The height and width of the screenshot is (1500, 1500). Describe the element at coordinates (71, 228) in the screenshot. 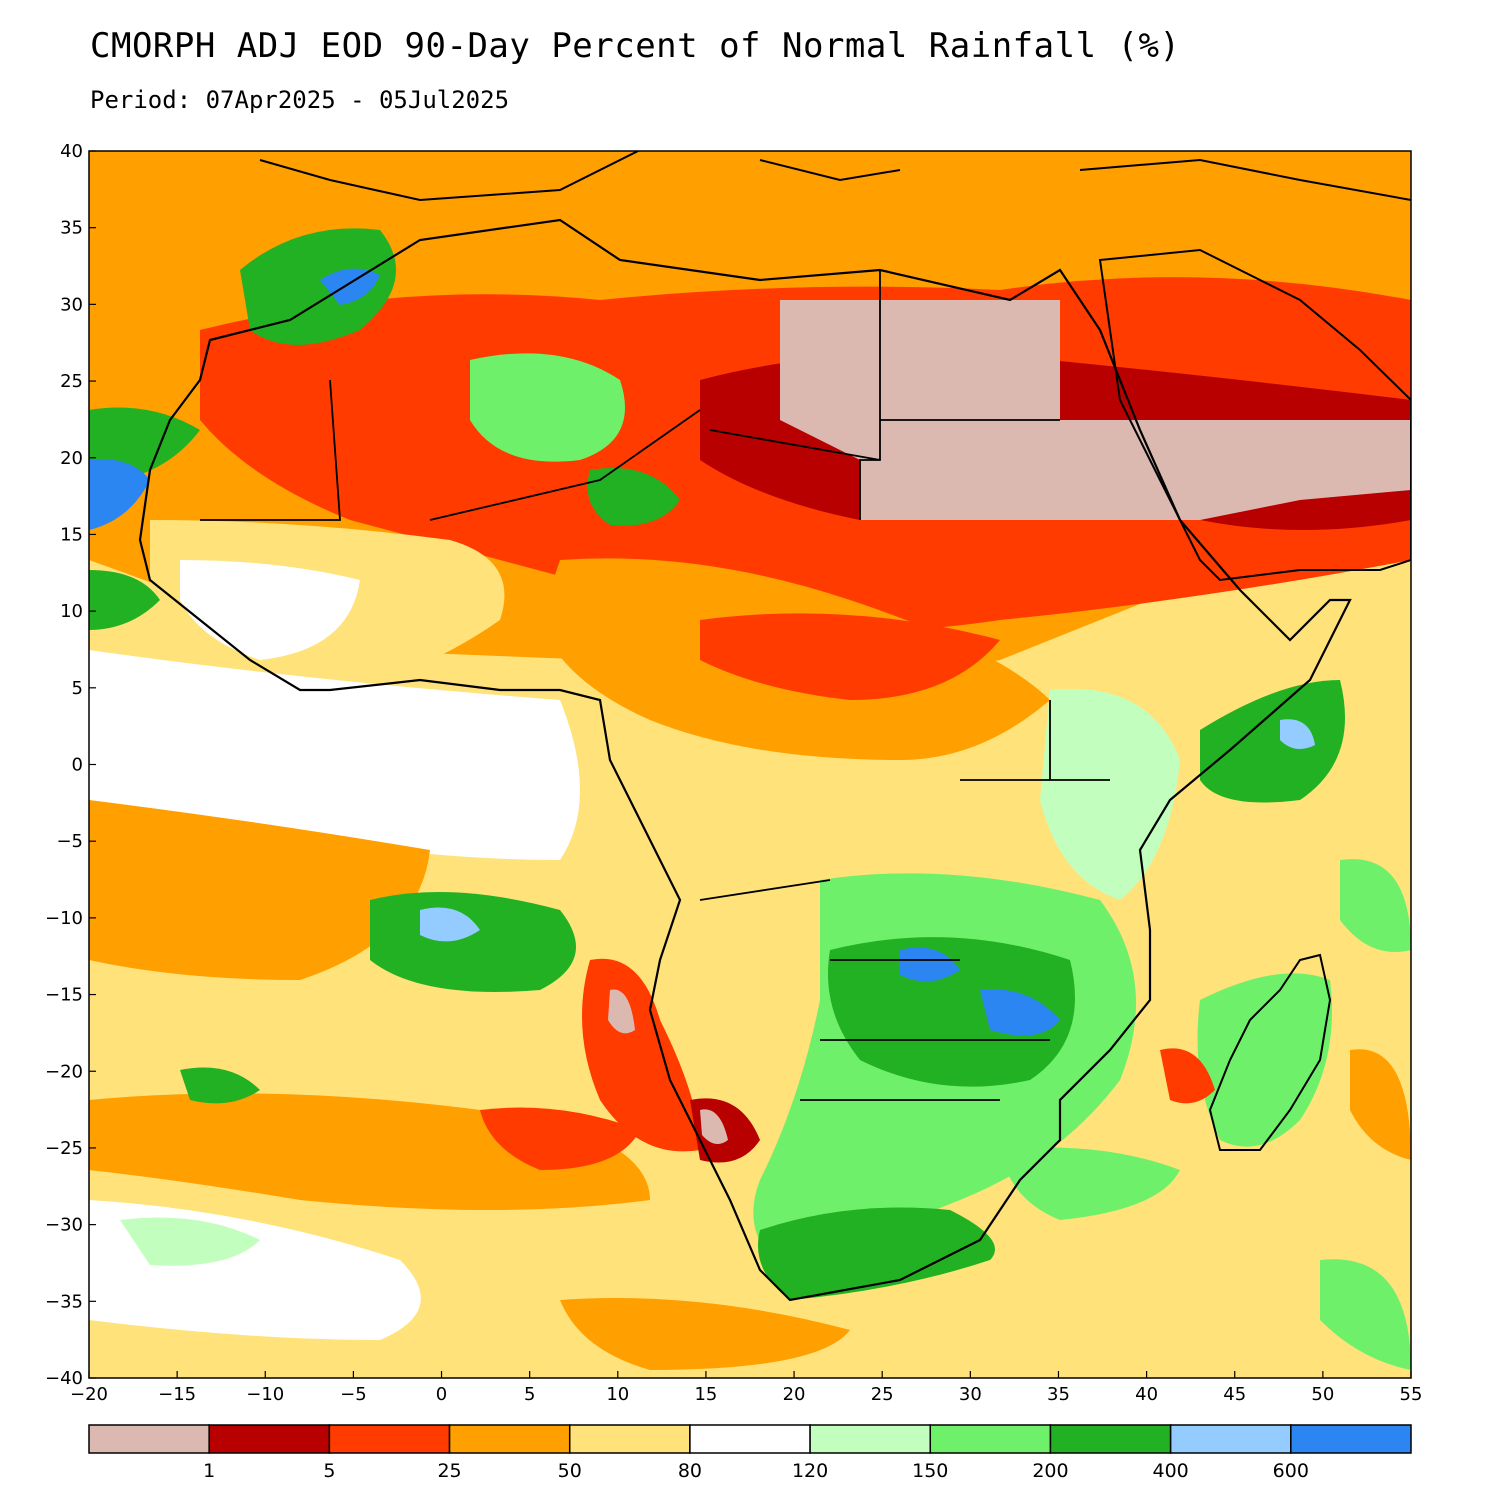

I see `y-tick-label: 35` at that location.